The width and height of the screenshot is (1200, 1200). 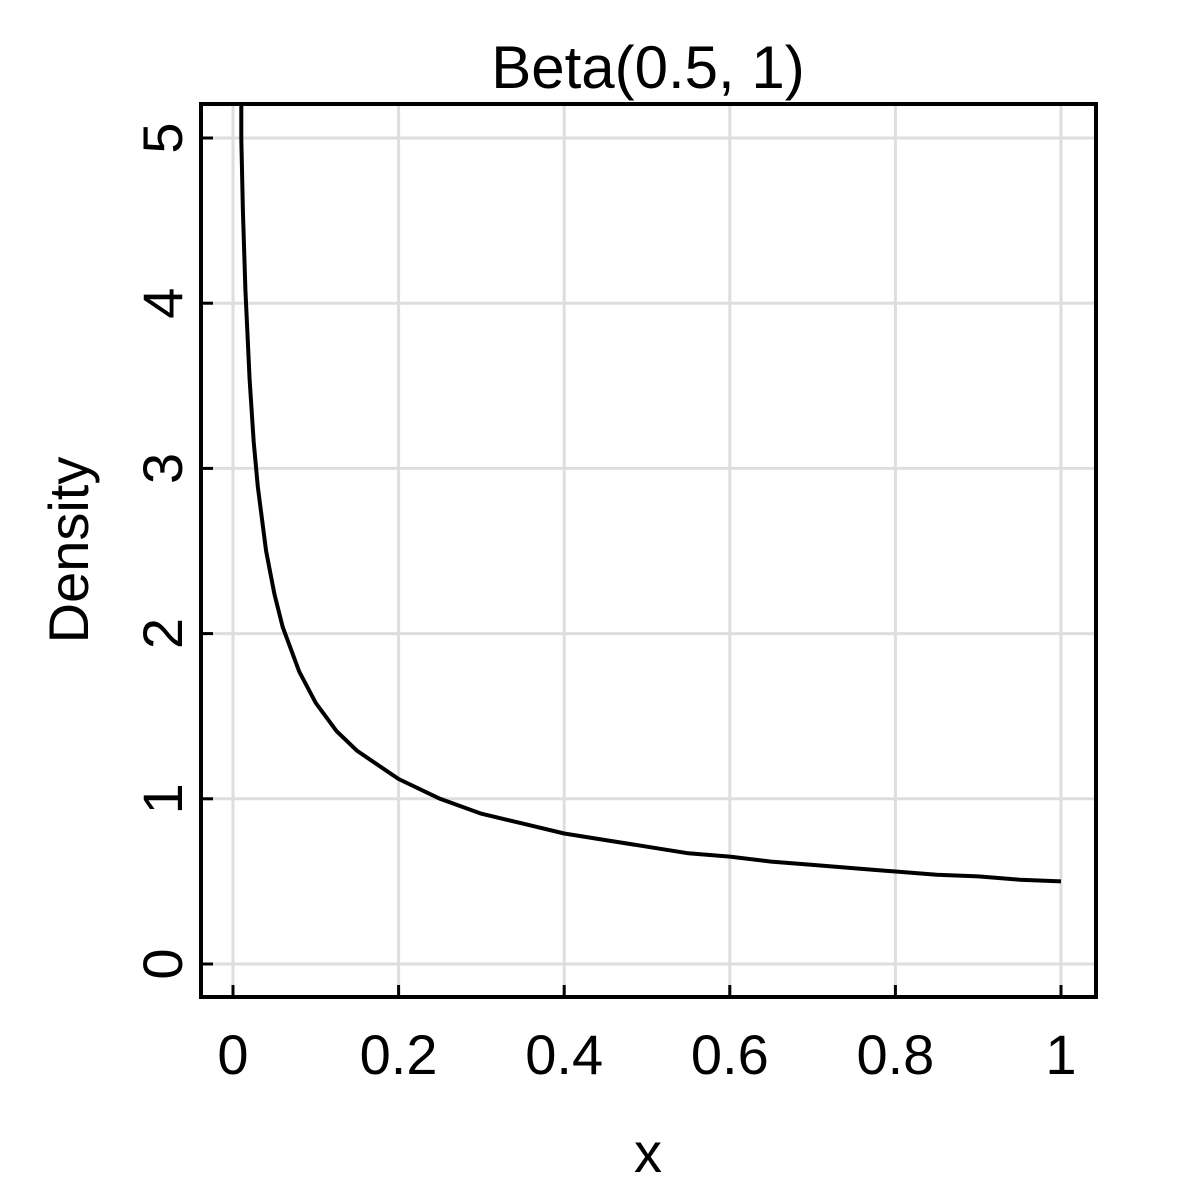 I want to click on y-tick-label: 3, so click(x=162, y=468).